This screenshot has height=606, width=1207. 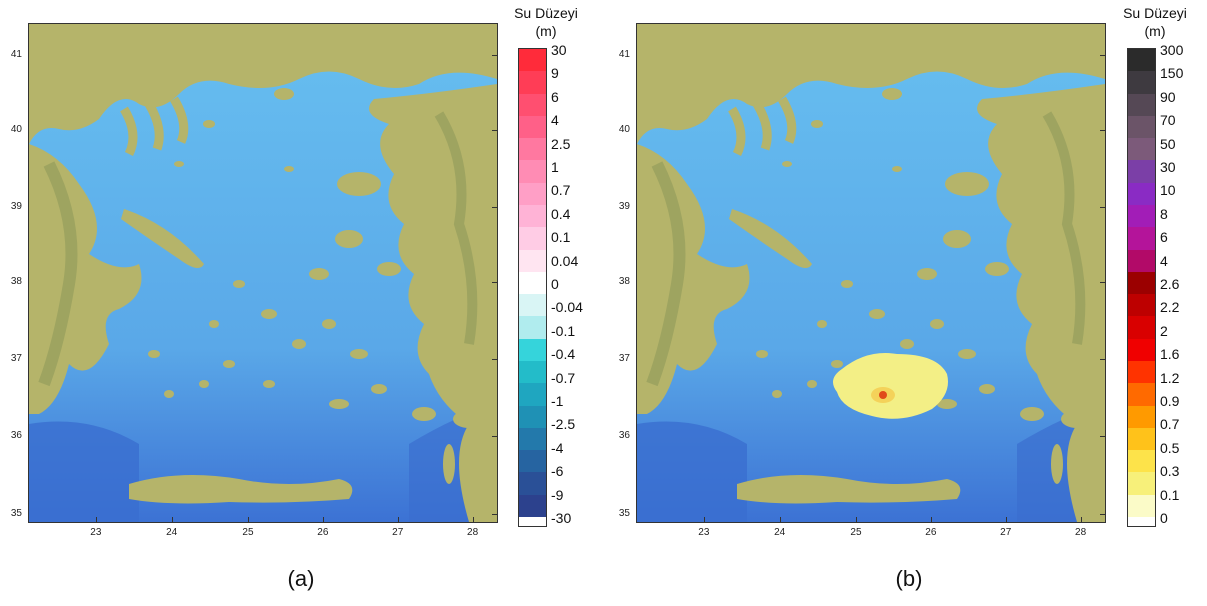 What do you see at coordinates (561, 143) in the screenshot?
I see `colorbar-label: 2.5` at bounding box center [561, 143].